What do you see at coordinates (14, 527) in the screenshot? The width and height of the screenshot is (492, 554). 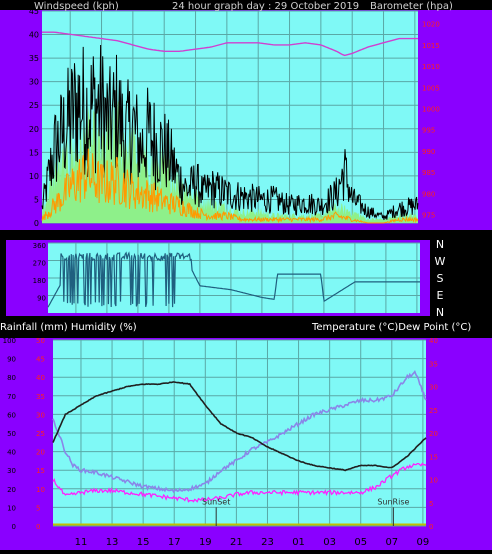 I see `humidity-tick-label: 0` at bounding box center [14, 527].